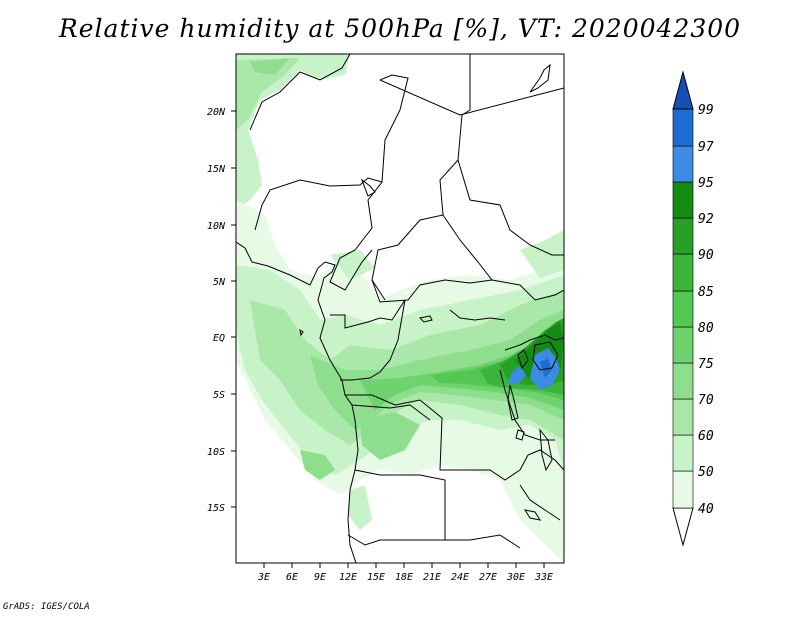 This screenshot has height=618, width=800. Describe the element at coordinates (216, 169) in the screenshot. I see `lat-label: 15N` at that location.